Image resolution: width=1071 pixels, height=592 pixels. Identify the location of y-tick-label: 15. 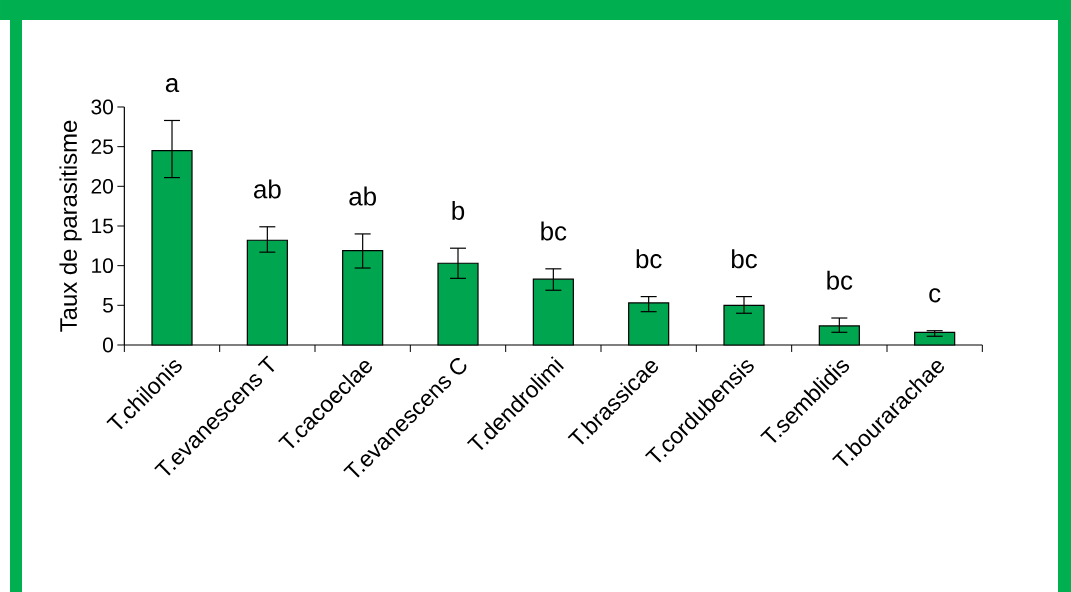
(102, 226).